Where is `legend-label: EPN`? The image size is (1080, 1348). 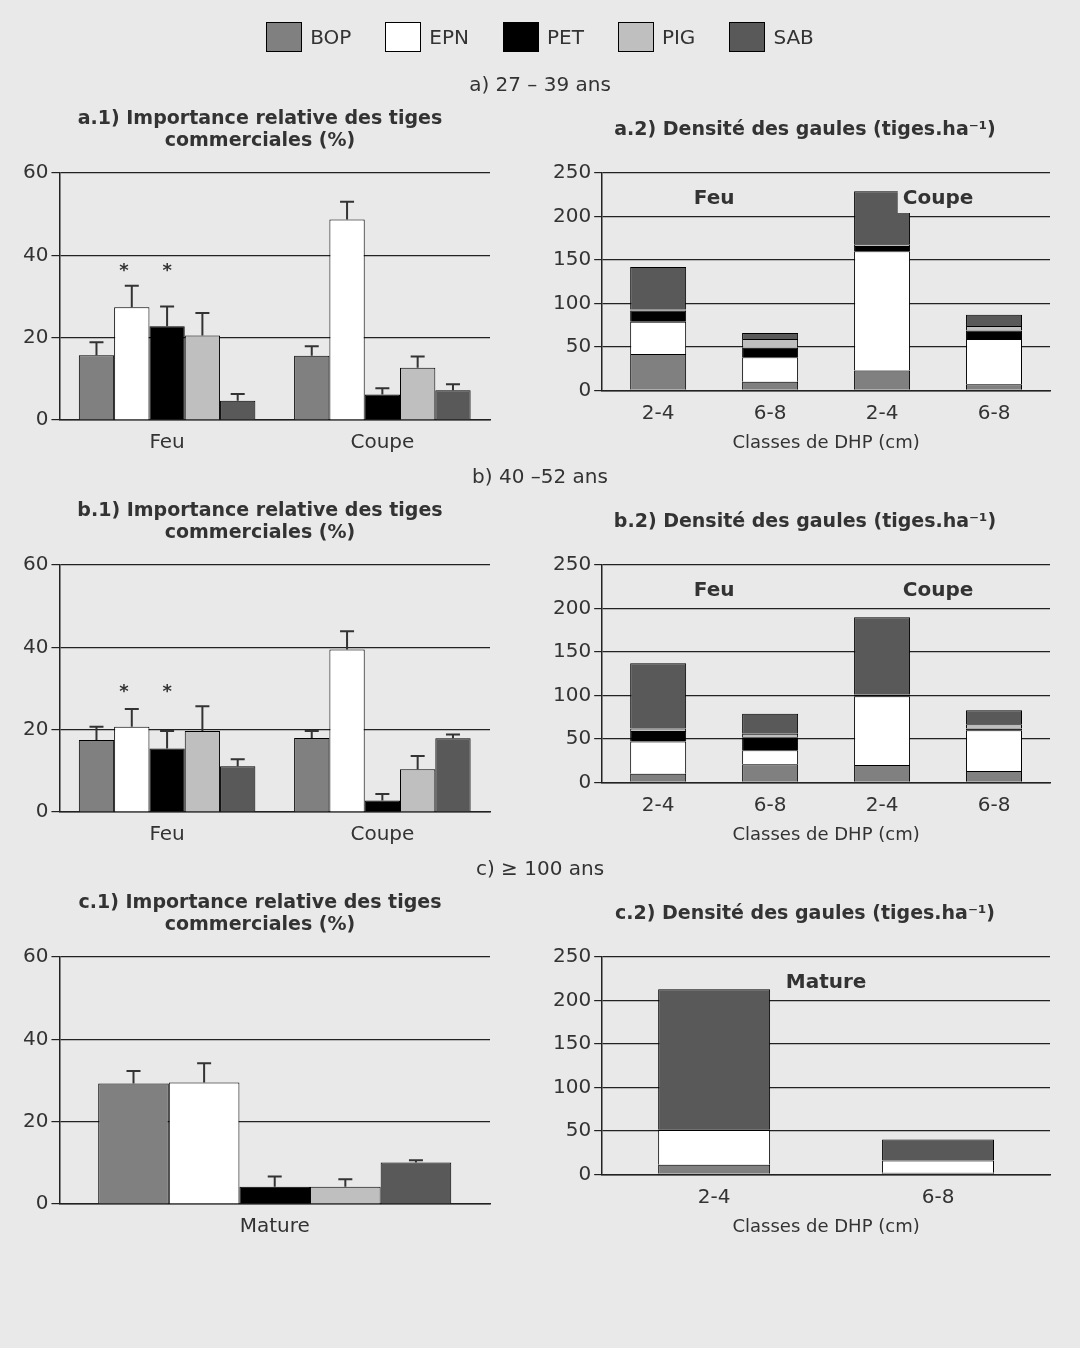 legend-label: EPN is located at coordinates (449, 37).